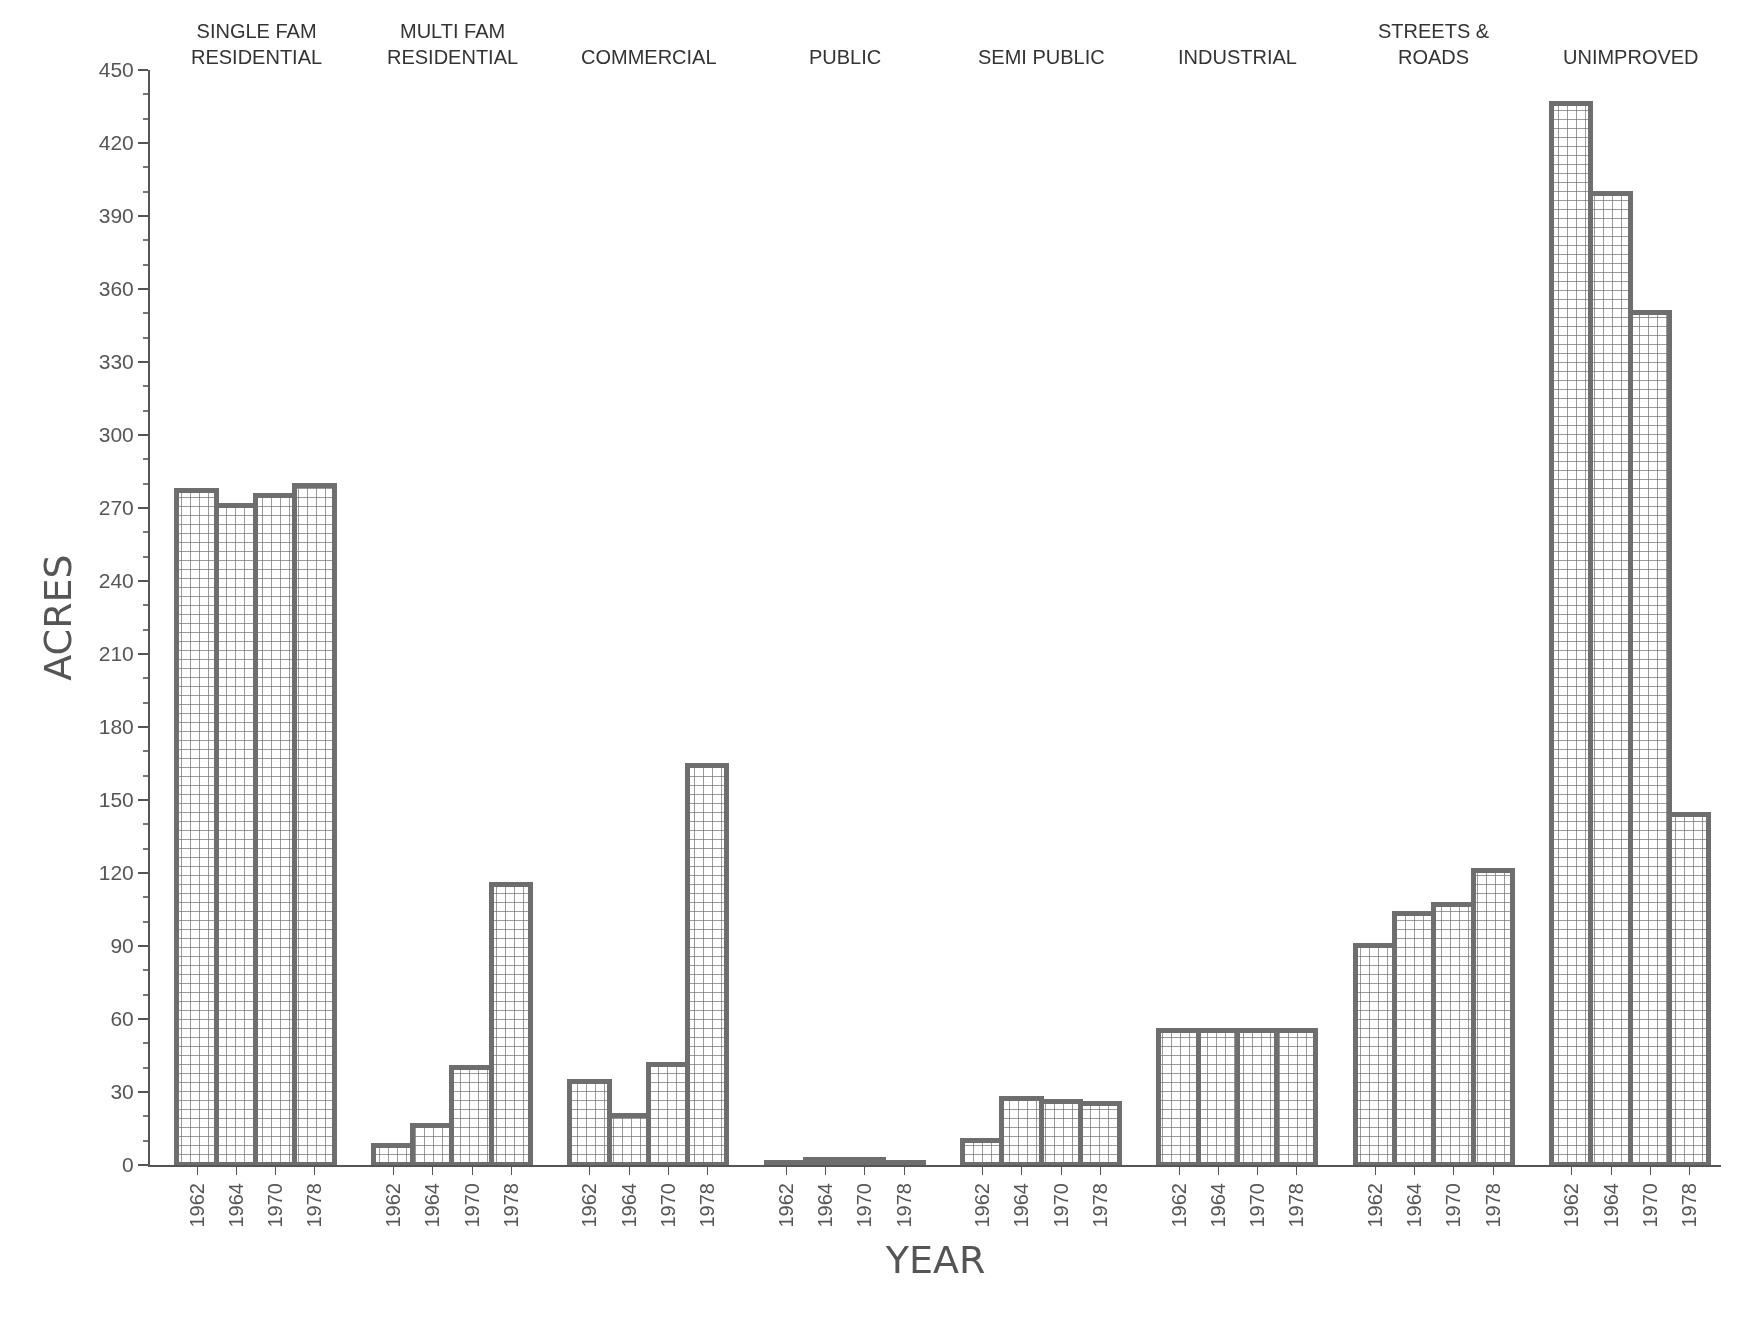 The height and width of the screenshot is (1325, 1741). I want to click on y-tick-label: 150, so click(116, 800).